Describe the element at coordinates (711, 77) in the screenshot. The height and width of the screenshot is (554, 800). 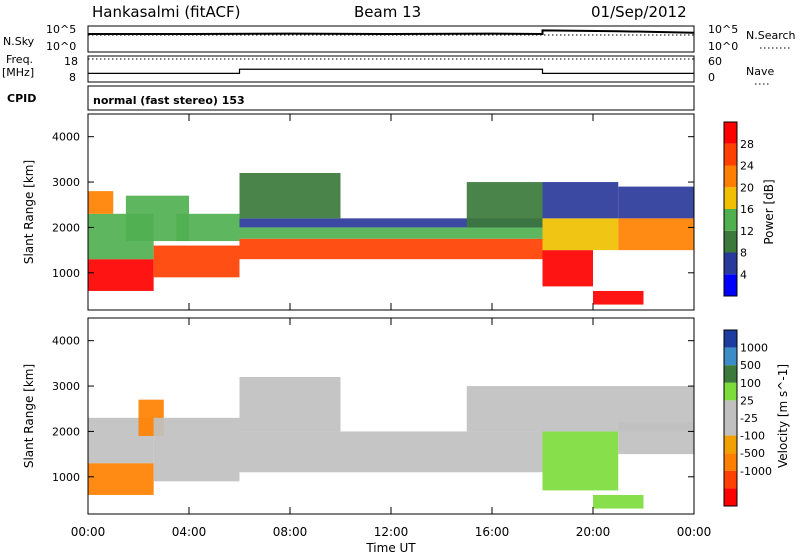
I see `nave-tick-bottom: 0` at that location.